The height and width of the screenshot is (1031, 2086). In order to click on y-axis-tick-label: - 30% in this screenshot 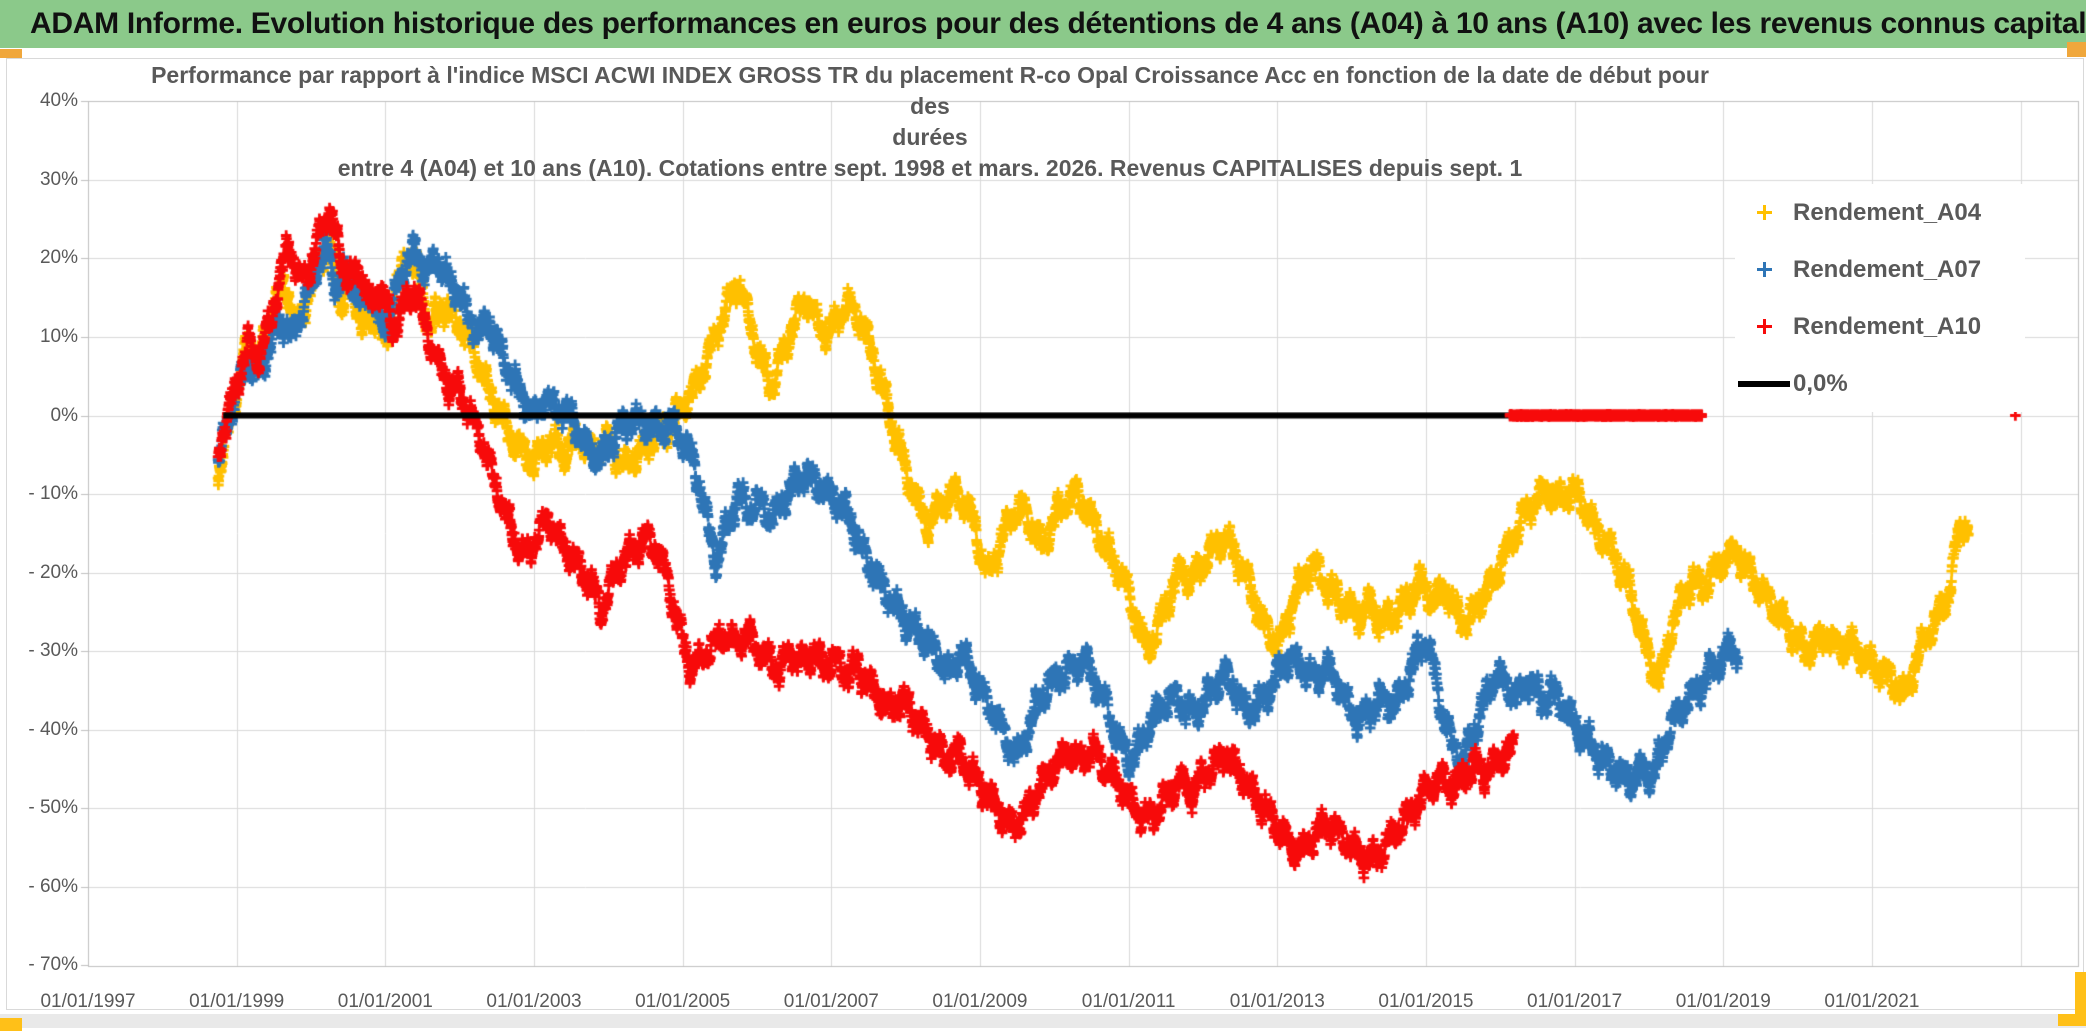, I will do `click(53, 651)`.